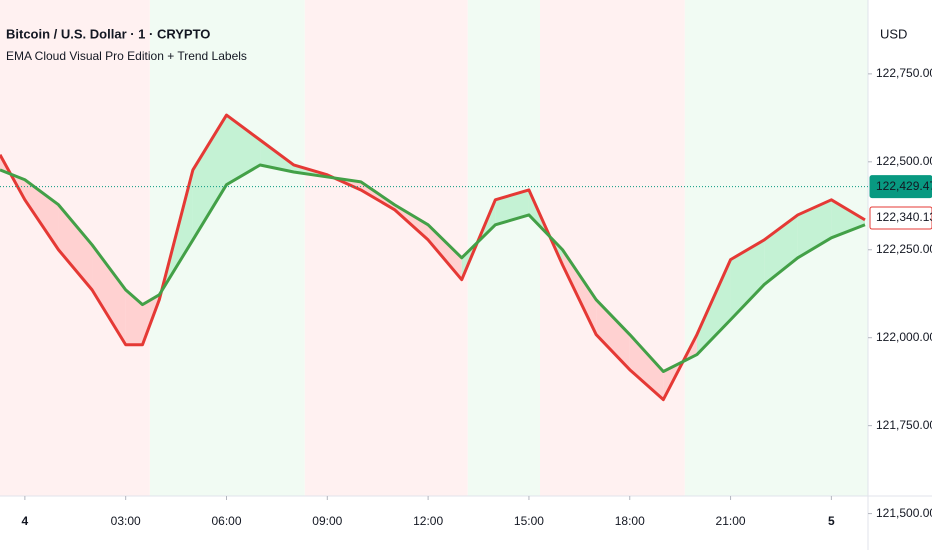  I want to click on x-tick-label: 21:00, so click(731, 521).